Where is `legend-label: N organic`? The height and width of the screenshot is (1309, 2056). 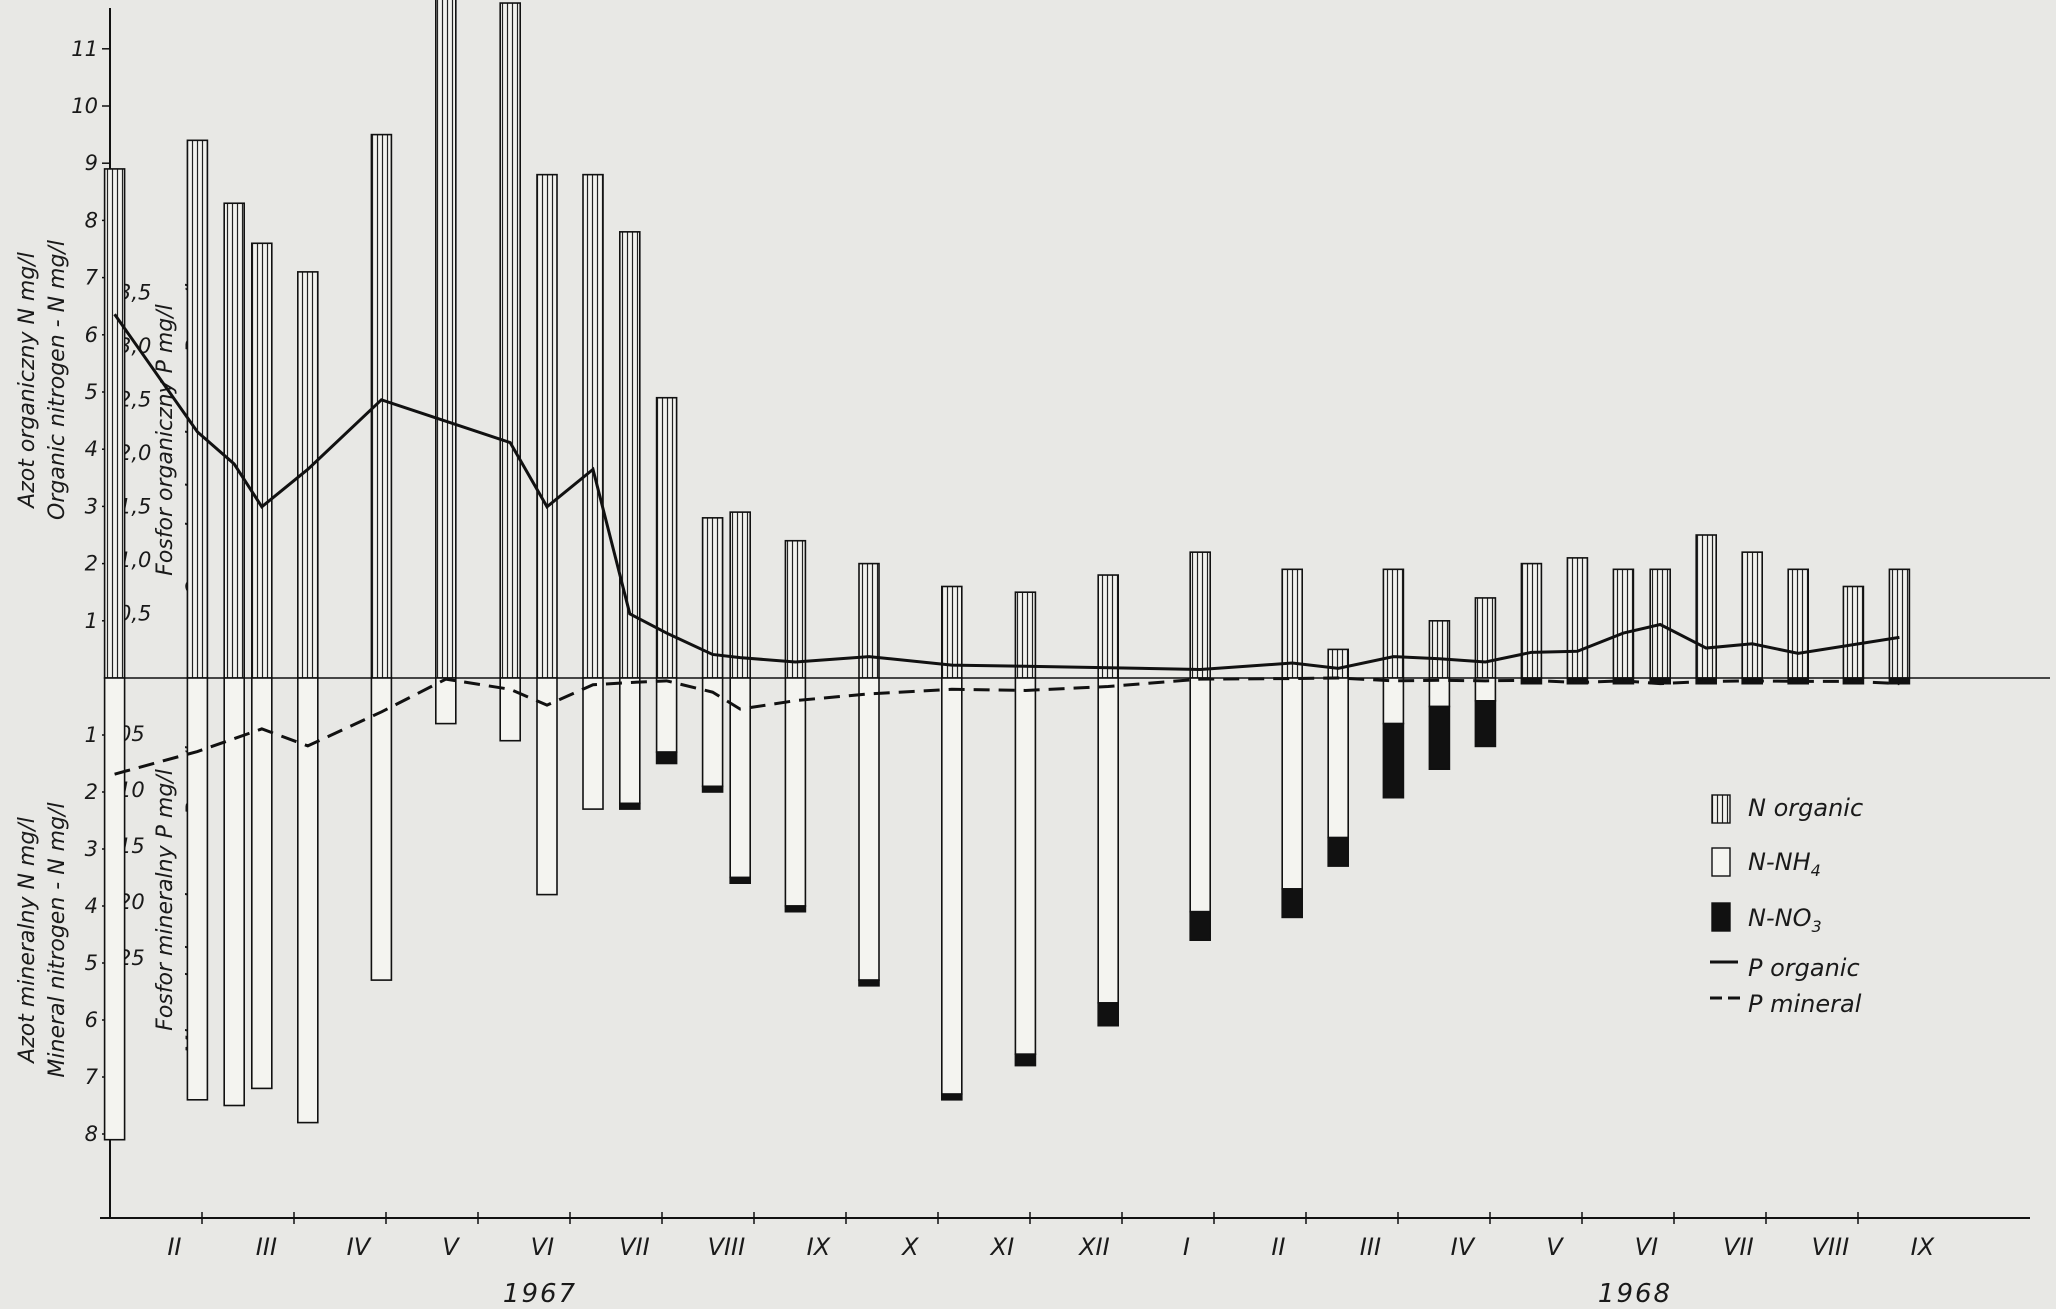 legend-label: N organic is located at coordinates (1805, 808).